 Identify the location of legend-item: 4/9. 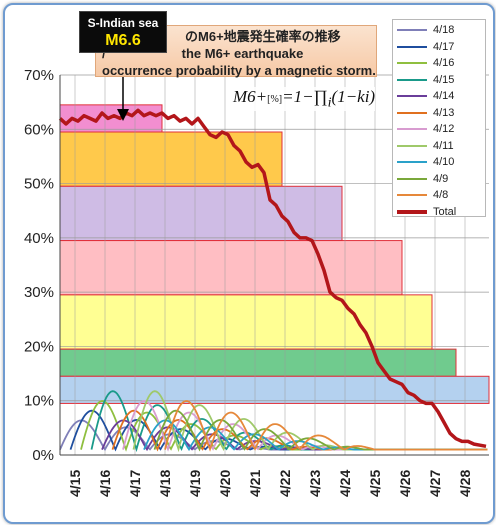
(439, 179).